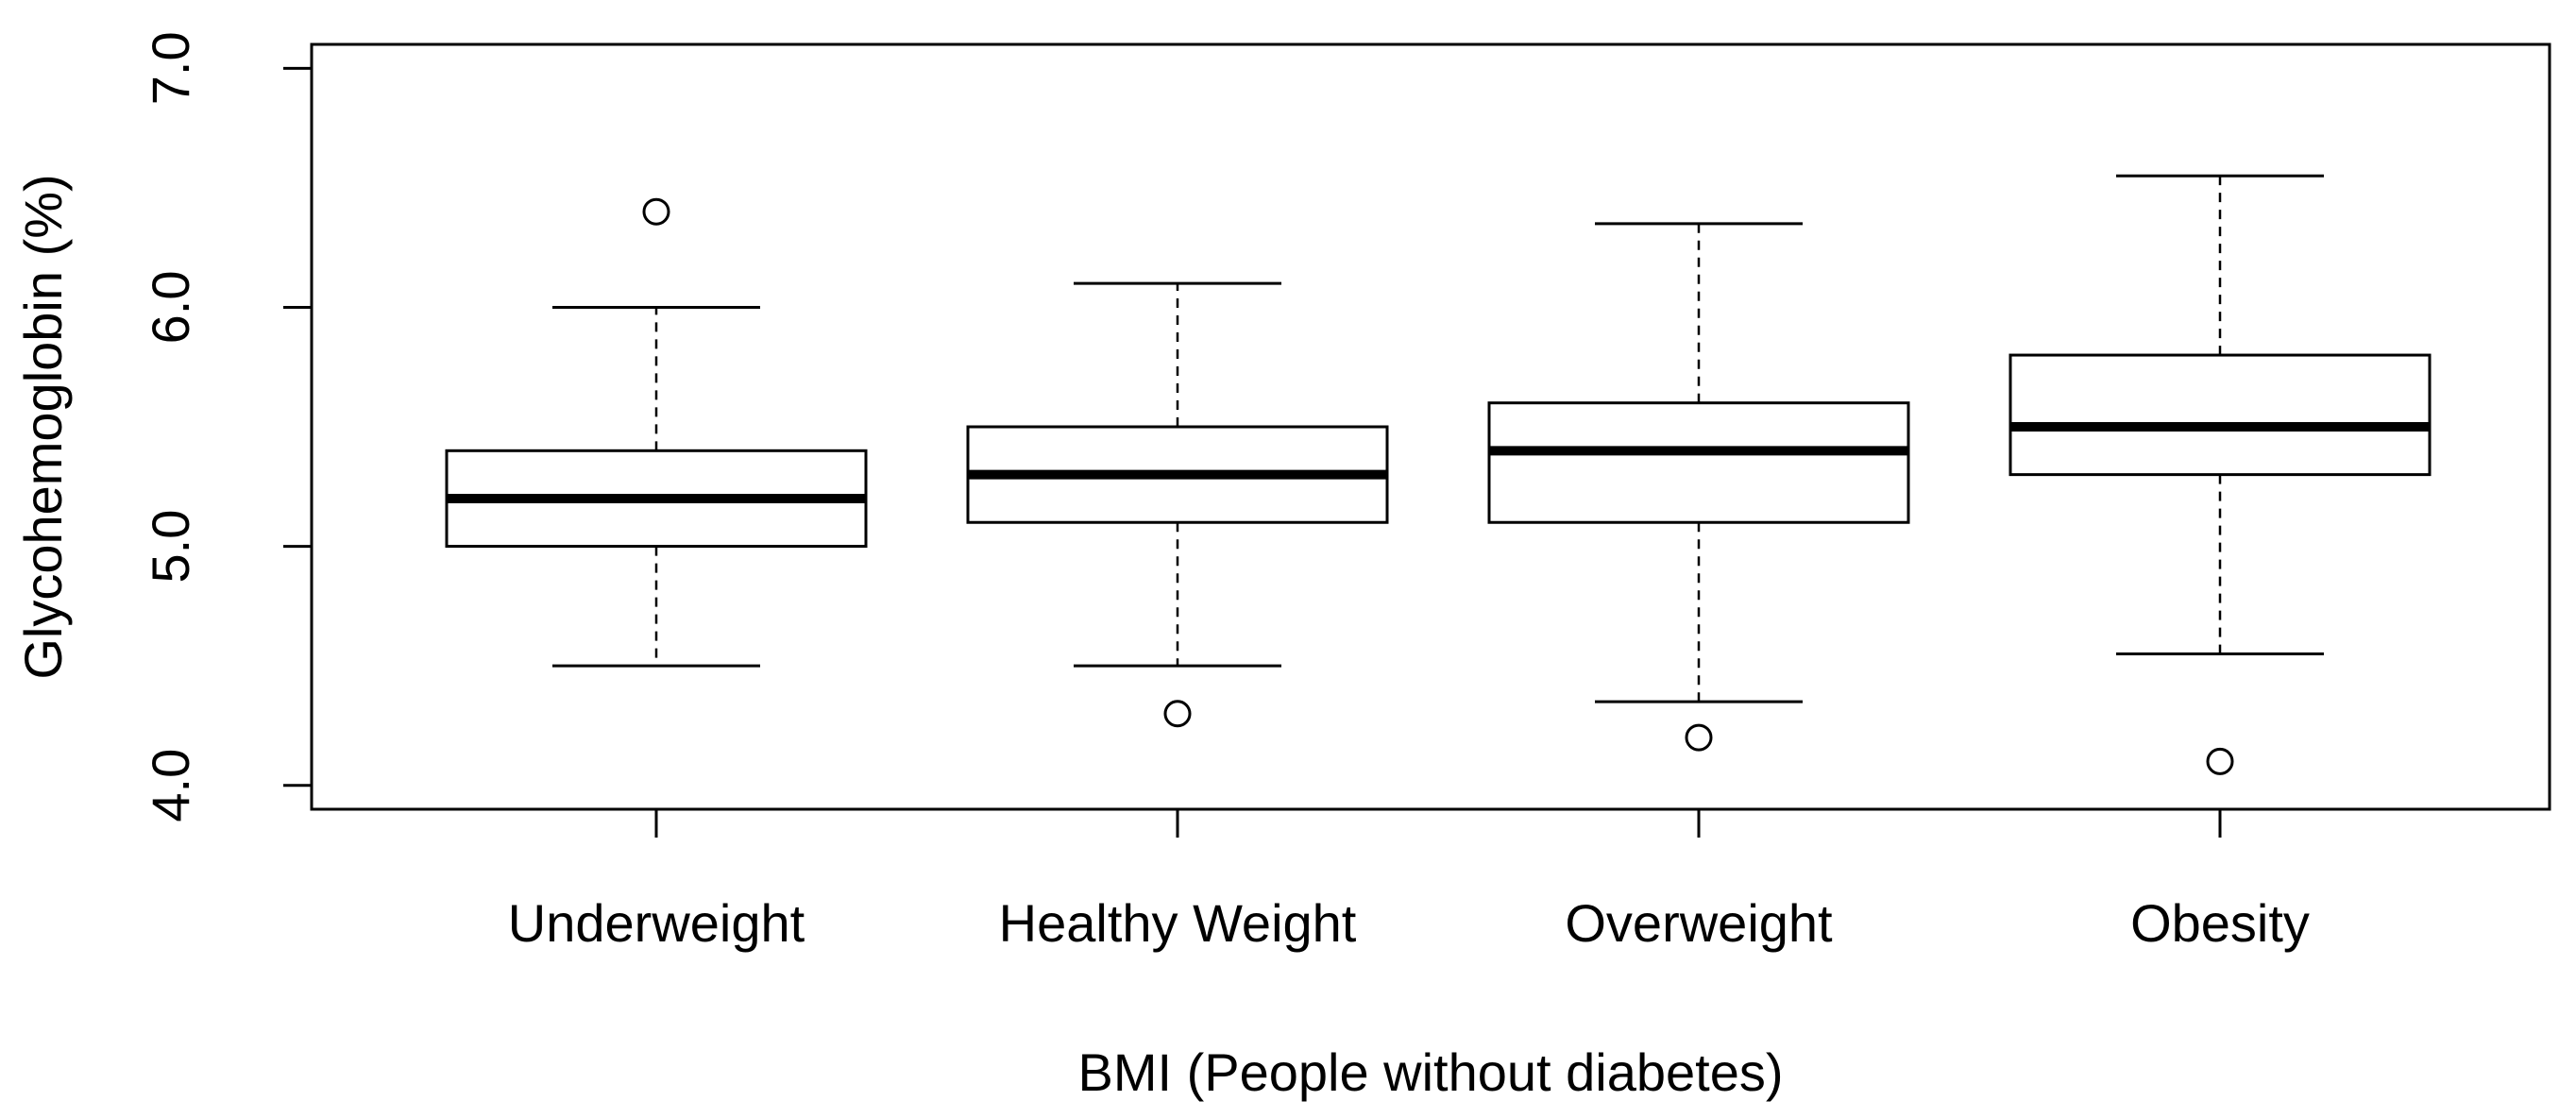 This screenshot has height=1118, width=2576. Describe the element at coordinates (43, 427) in the screenshot. I see `y-axis-title: Glycohemoglobin (%)` at that location.